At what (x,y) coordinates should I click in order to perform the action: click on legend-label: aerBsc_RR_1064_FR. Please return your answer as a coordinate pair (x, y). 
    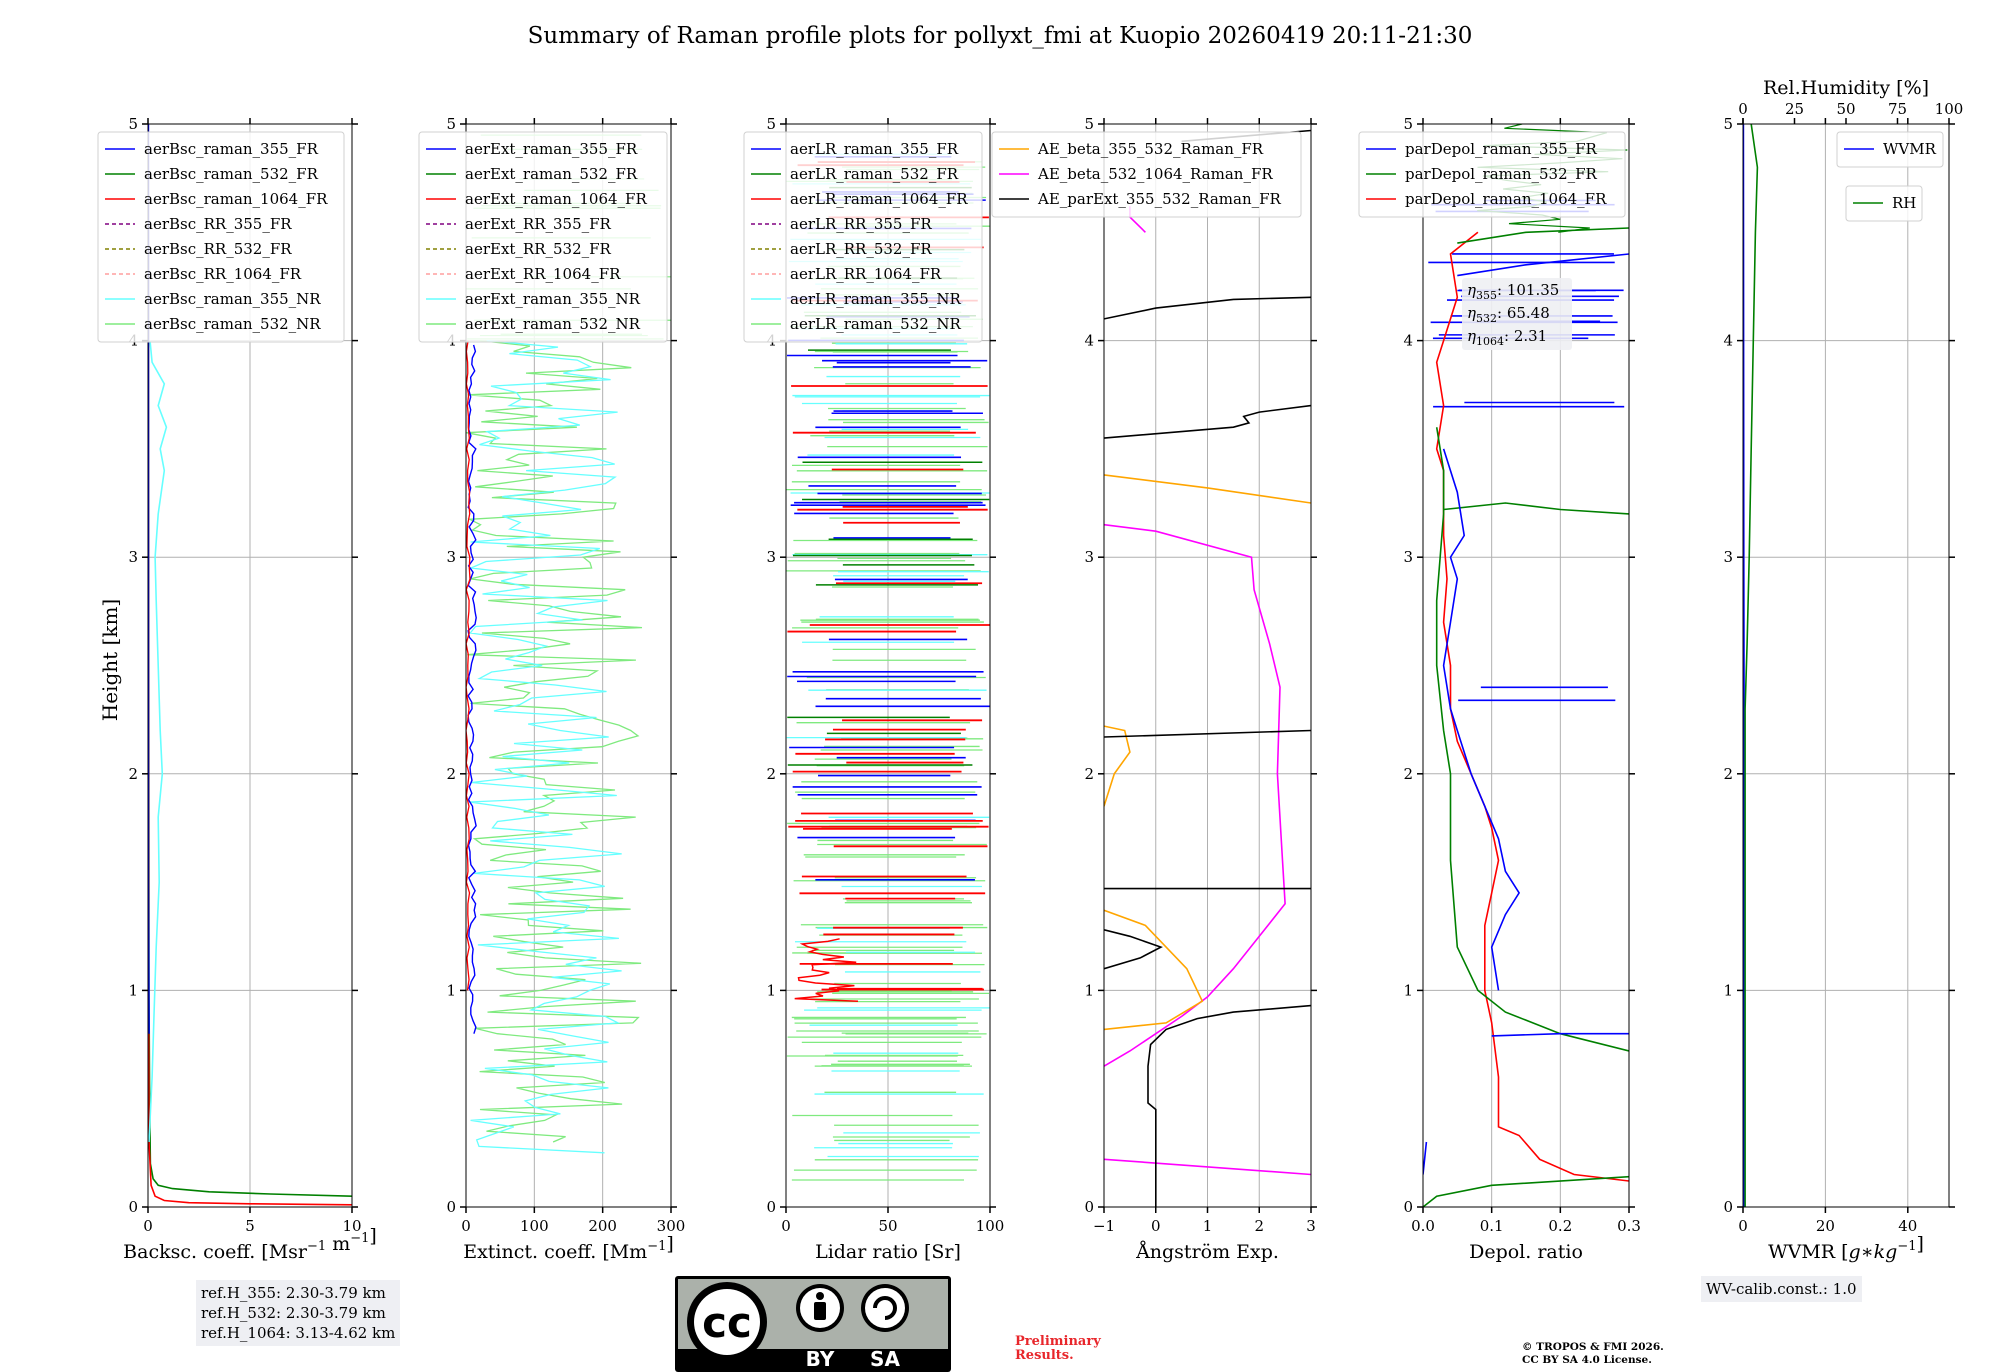
    Looking at the image, I should click on (223, 274).